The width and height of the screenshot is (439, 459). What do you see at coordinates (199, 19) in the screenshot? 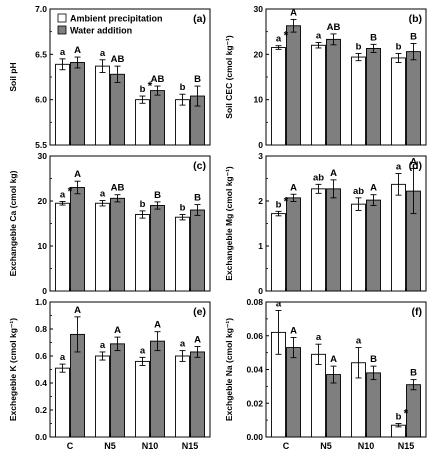
I see `panel-letter: (a)` at bounding box center [199, 19].